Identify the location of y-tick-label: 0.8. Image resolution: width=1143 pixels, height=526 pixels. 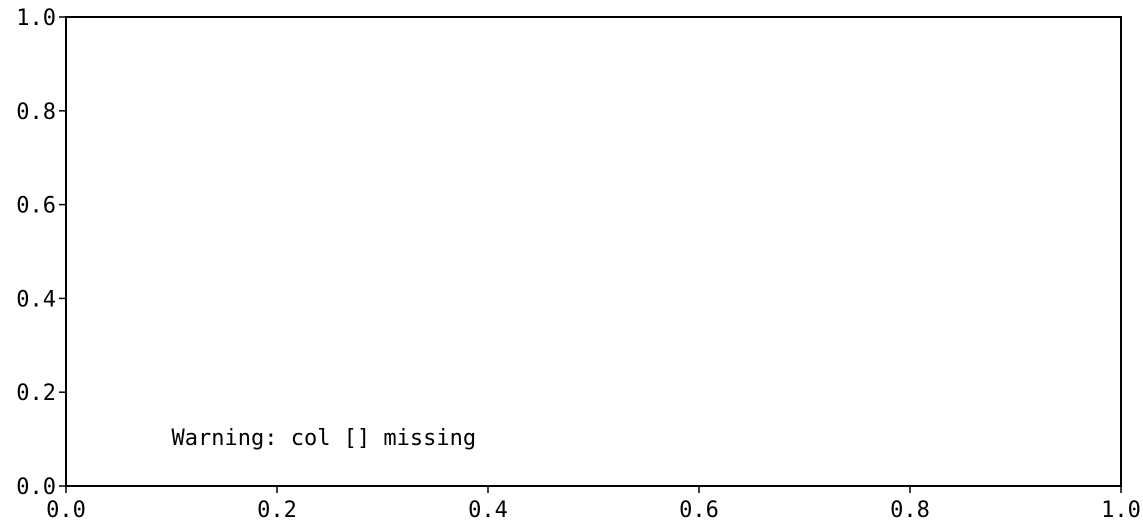
(36, 112).